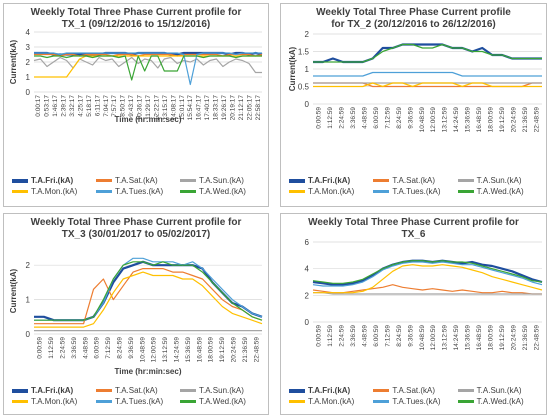 The image size is (550, 418). Describe the element at coordinates (536, 120) in the screenshot. I see `x-tick-label: 22:48:59` at that location.